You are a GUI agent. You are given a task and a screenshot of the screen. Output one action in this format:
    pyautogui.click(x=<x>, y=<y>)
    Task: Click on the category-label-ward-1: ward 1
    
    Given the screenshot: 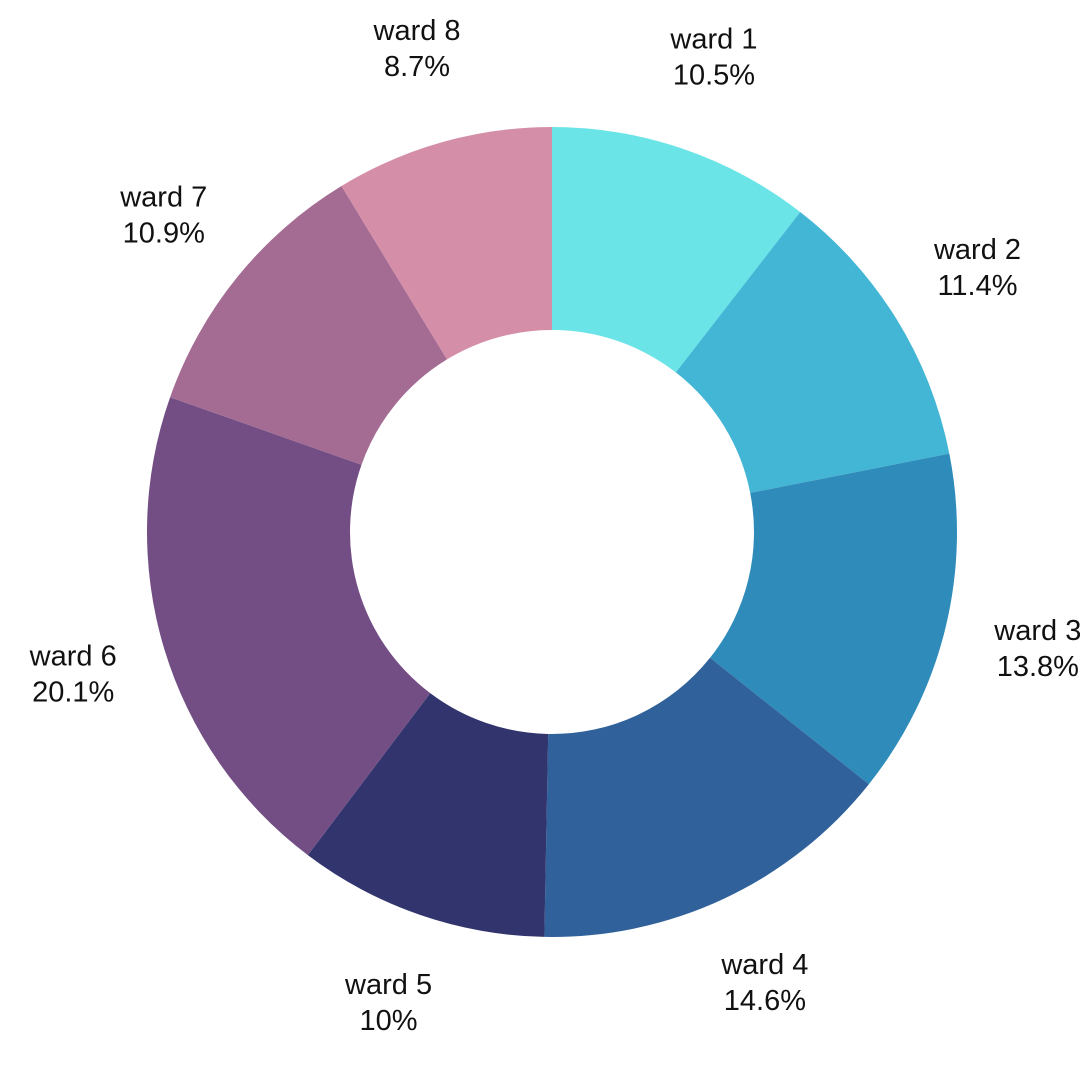 What is the action you would take?
    pyautogui.click(x=713, y=40)
    